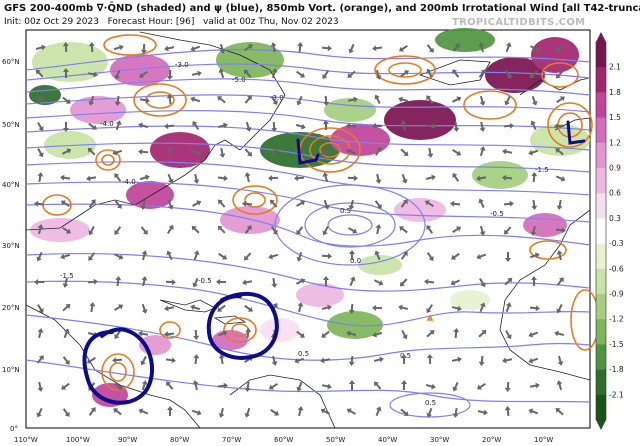 This screenshot has height=446, width=640. What do you see at coordinates (576, 132) in the screenshot?
I see `annotation-L-east` at bounding box center [576, 132].